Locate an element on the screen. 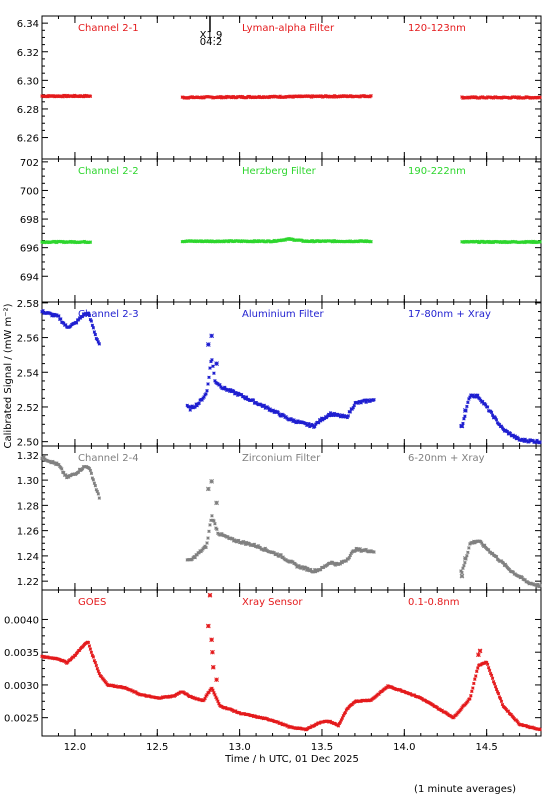 This screenshot has height=804, width=550. flare-time-label: 04:2 is located at coordinates (211, 42).